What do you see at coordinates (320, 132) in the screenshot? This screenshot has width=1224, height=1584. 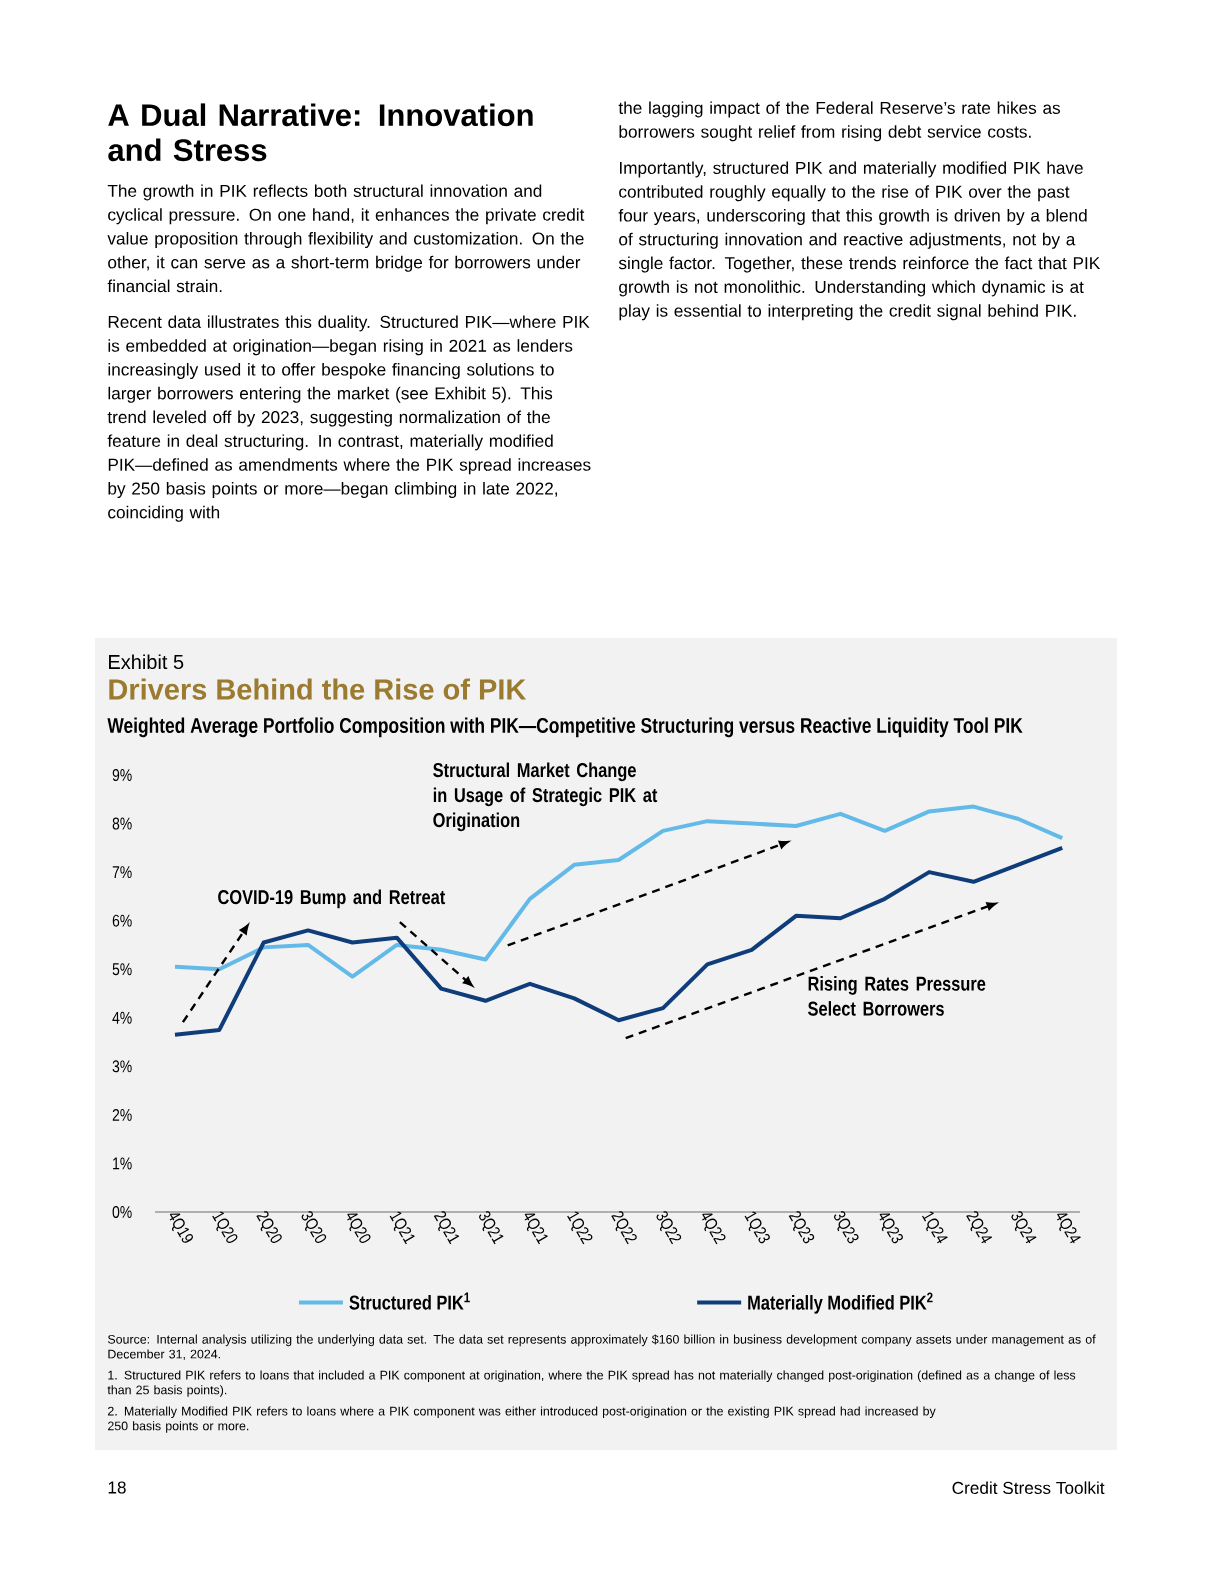 I see `text: A Dual Narrative: Innovation and Stress` at bounding box center [320, 132].